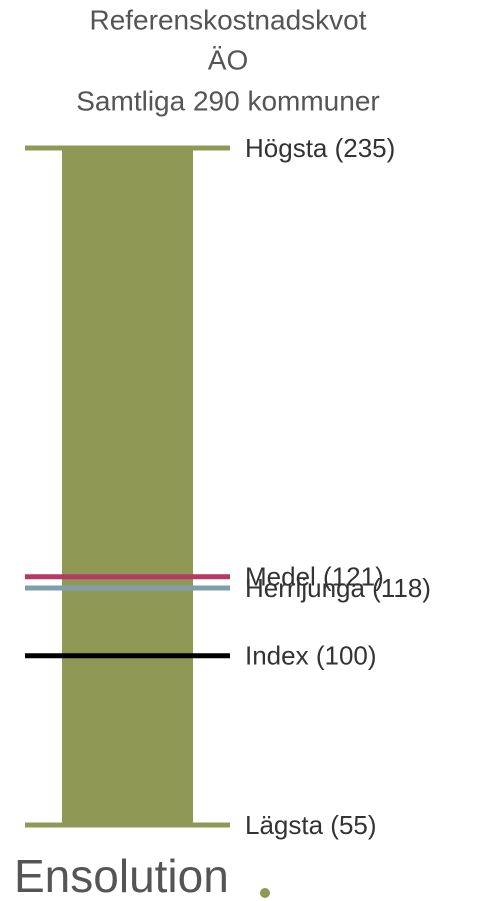  Describe the element at coordinates (227, 100) in the screenshot. I see `chart-title: Samtliga 290 kommuner` at that location.